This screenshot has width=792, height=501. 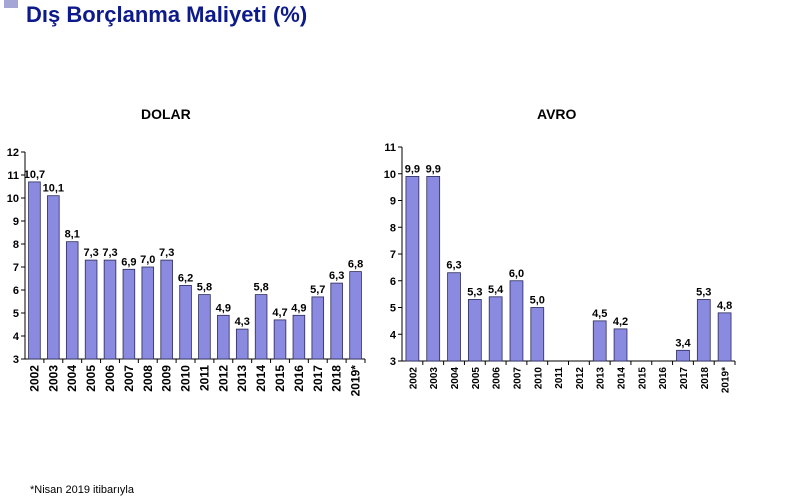 What do you see at coordinates (82, 490) in the screenshot?
I see `footnote: *Nisan 2019 itibarıyla` at bounding box center [82, 490].